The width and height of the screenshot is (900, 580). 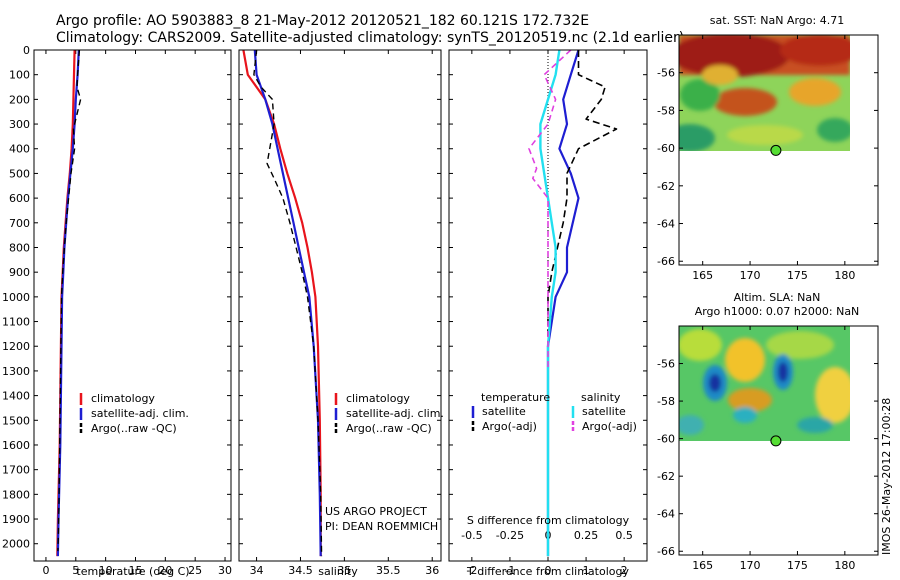 I want to click on y-tick-label: 600, so click(x=19, y=198).